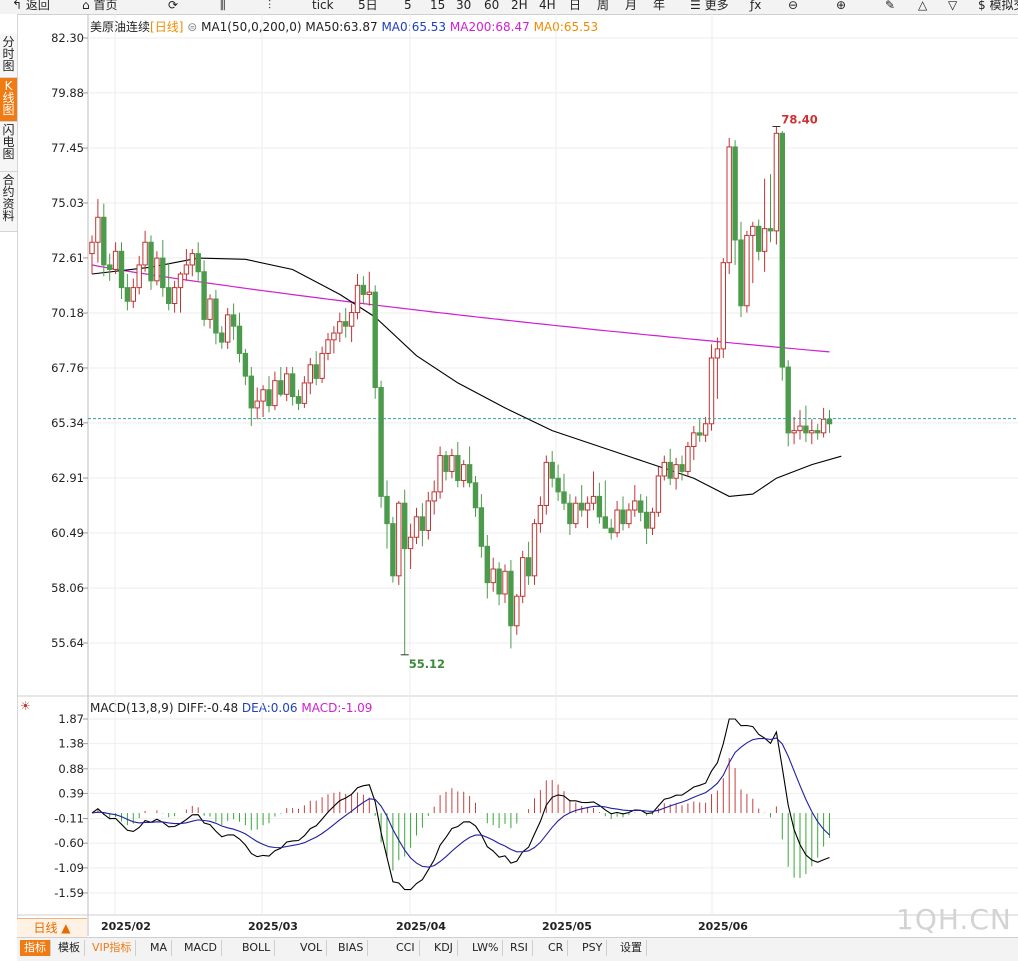 The image size is (1018, 961). I want to click on indicator-tab-7: BIAS, so click(351, 948).